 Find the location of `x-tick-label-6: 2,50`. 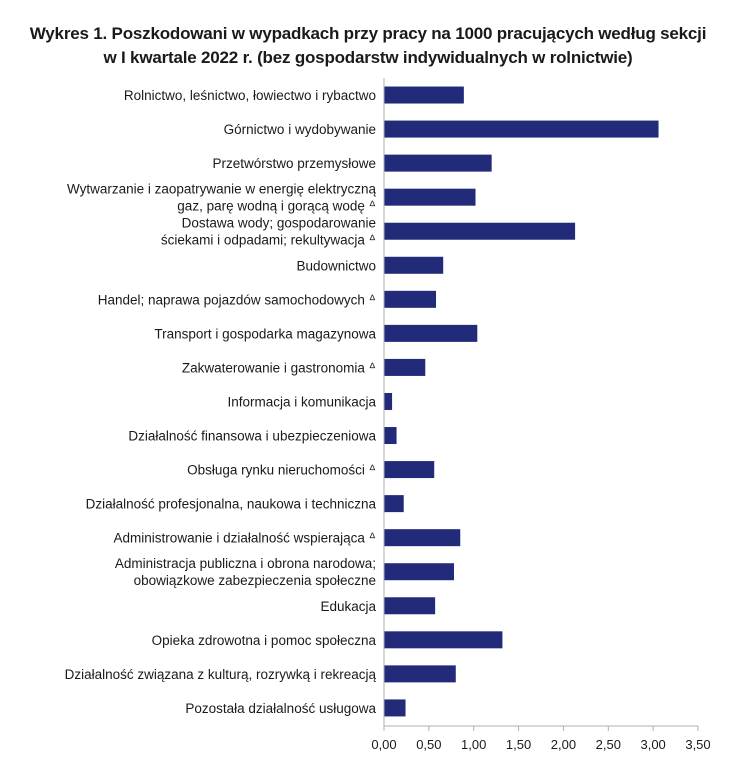

x-tick-label-6: 2,50 is located at coordinates (608, 744).